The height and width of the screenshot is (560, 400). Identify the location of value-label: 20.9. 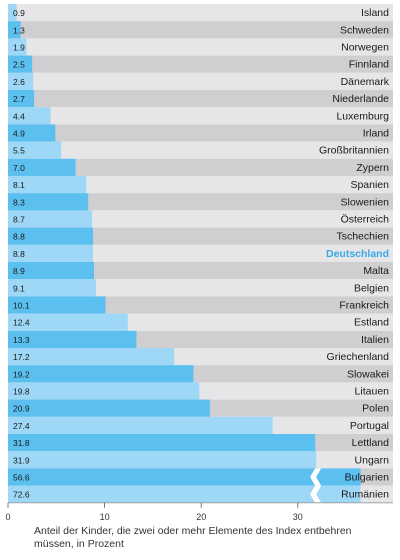
(21, 409).